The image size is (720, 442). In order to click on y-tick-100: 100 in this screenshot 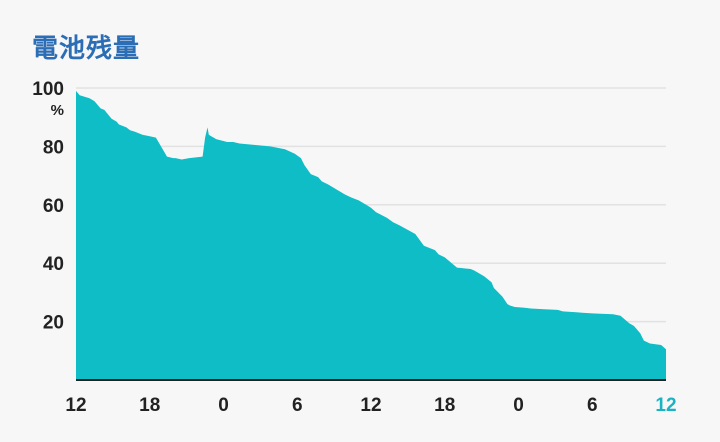, I will do `click(48, 89)`.